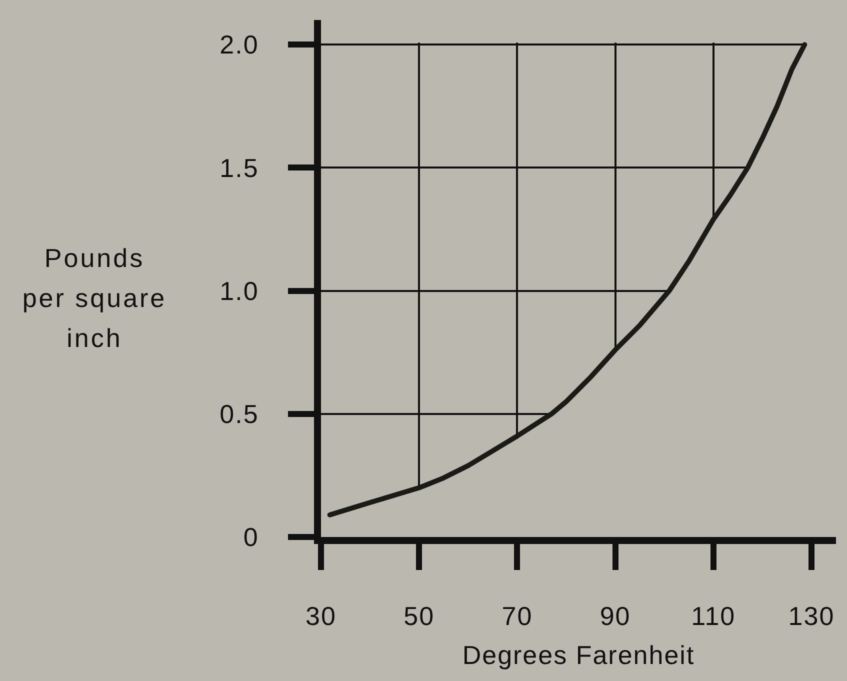 Image resolution: width=847 pixels, height=681 pixels. Describe the element at coordinates (321, 616) in the screenshot. I see `x-tick-label: 30` at that location.